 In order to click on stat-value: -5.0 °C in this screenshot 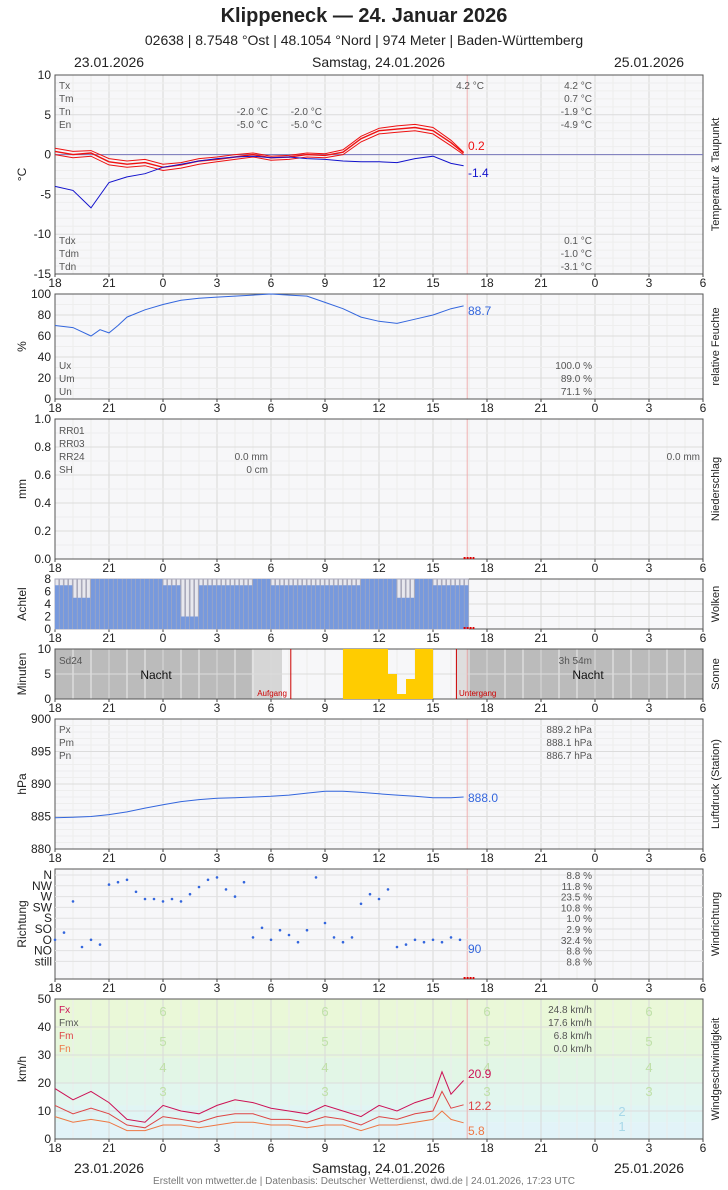, I will do `click(306, 125)`.